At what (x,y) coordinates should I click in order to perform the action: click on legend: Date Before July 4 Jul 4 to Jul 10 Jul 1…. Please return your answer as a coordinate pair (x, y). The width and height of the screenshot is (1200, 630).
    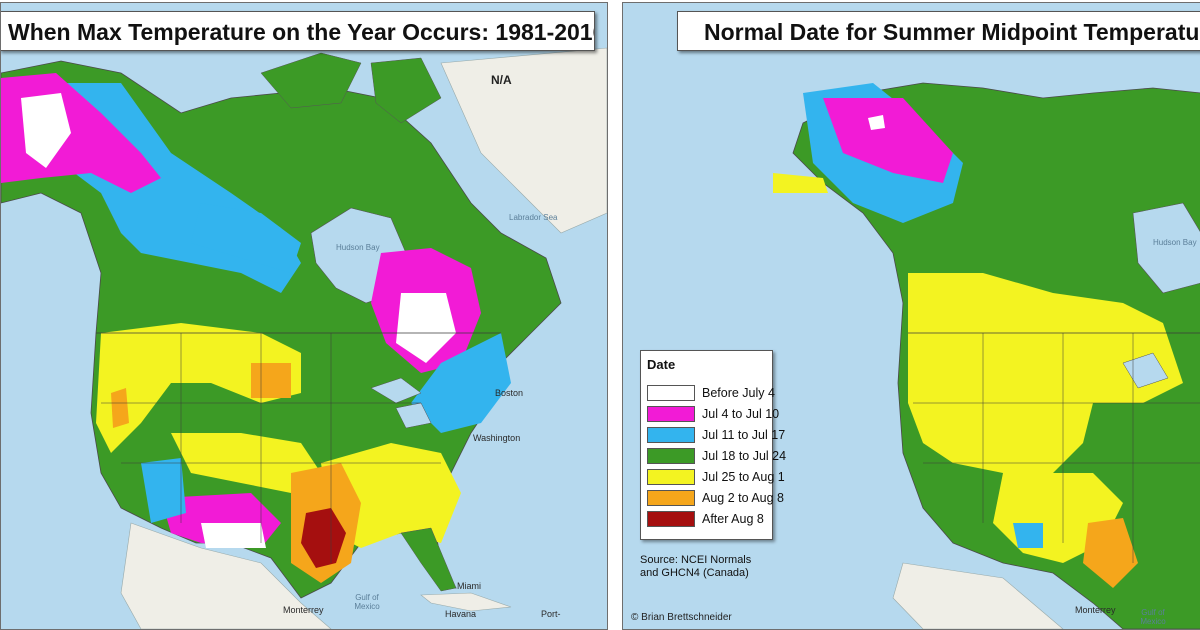
    Looking at the image, I should click on (713, 445).